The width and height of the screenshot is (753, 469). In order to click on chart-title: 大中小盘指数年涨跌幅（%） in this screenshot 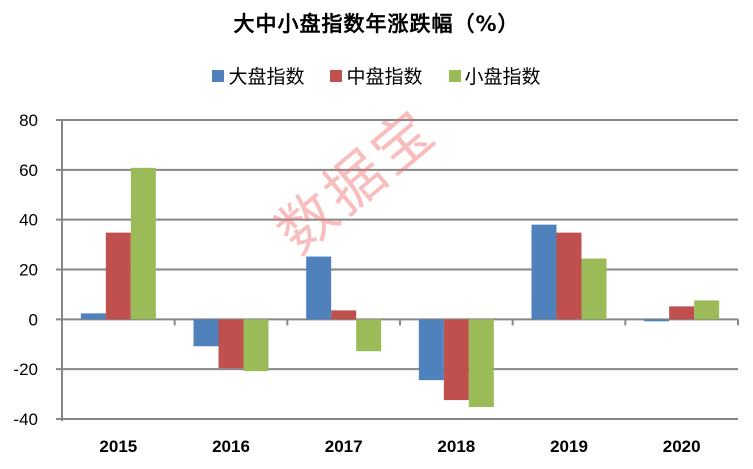, I will do `click(376, 24)`.